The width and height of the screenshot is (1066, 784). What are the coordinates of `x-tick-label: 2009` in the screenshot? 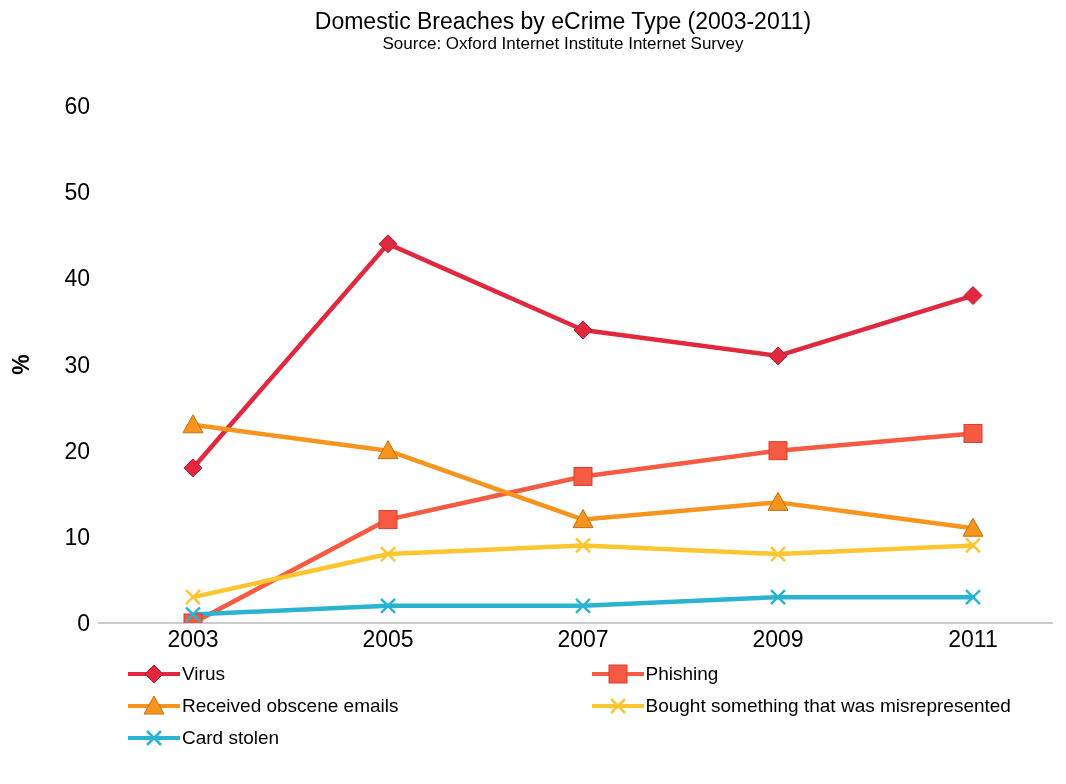 It's located at (778, 639).